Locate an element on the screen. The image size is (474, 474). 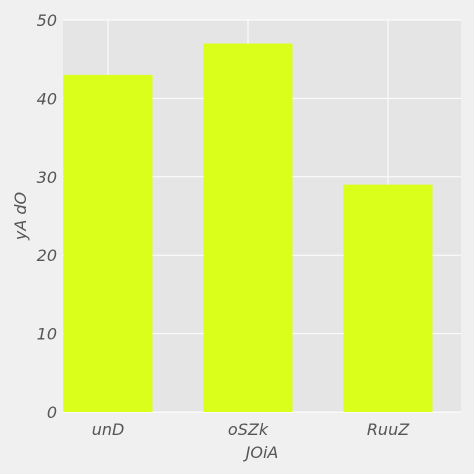
bar-oSZk is located at coordinates (248, 228).